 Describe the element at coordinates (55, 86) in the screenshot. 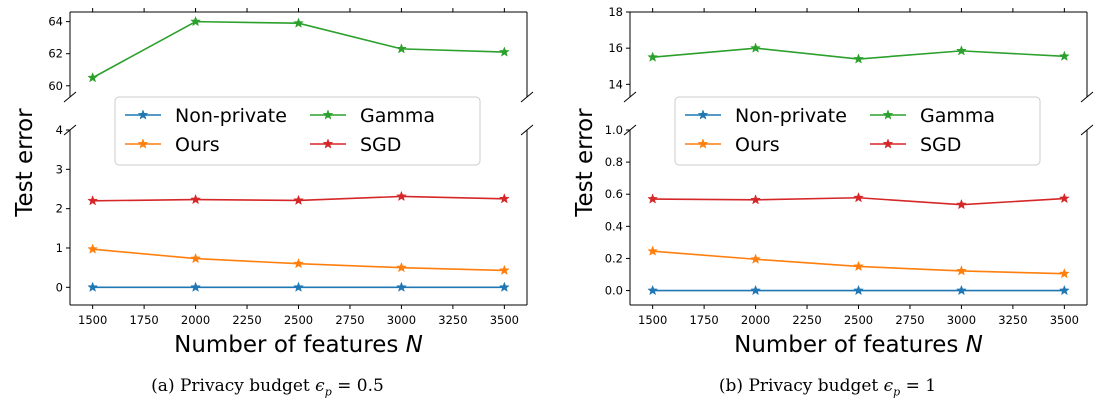

I see `upper-y-tick-label: 60` at that location.